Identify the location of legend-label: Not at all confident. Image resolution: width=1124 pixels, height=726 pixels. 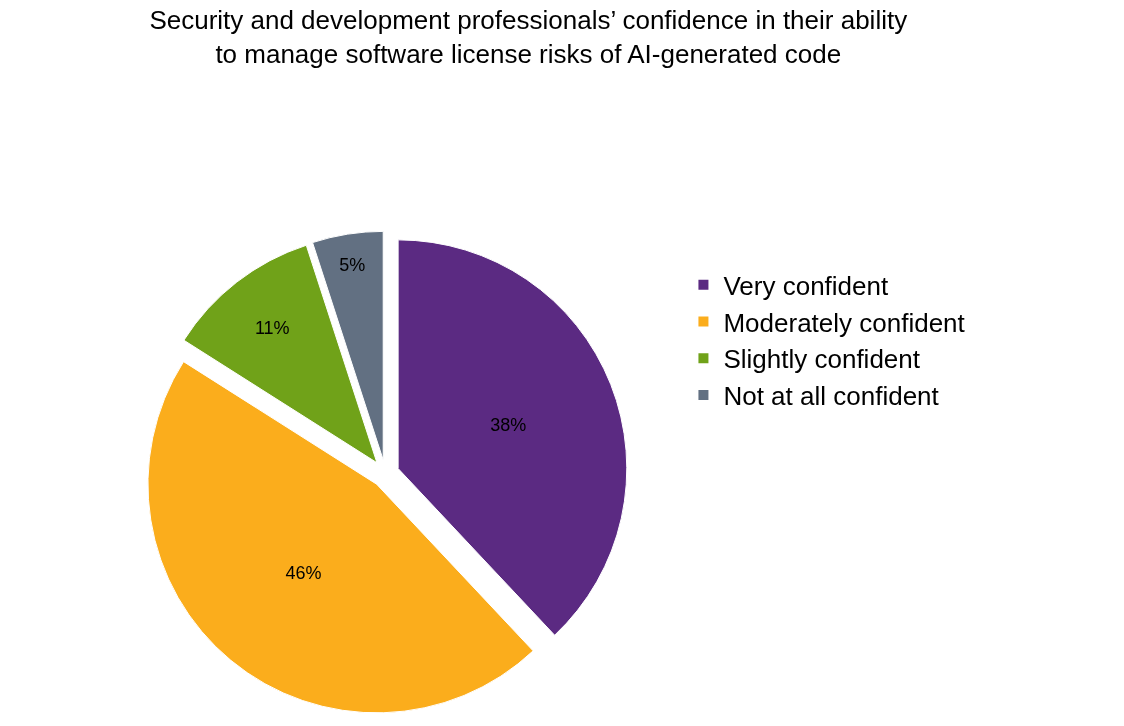
(831, 396).